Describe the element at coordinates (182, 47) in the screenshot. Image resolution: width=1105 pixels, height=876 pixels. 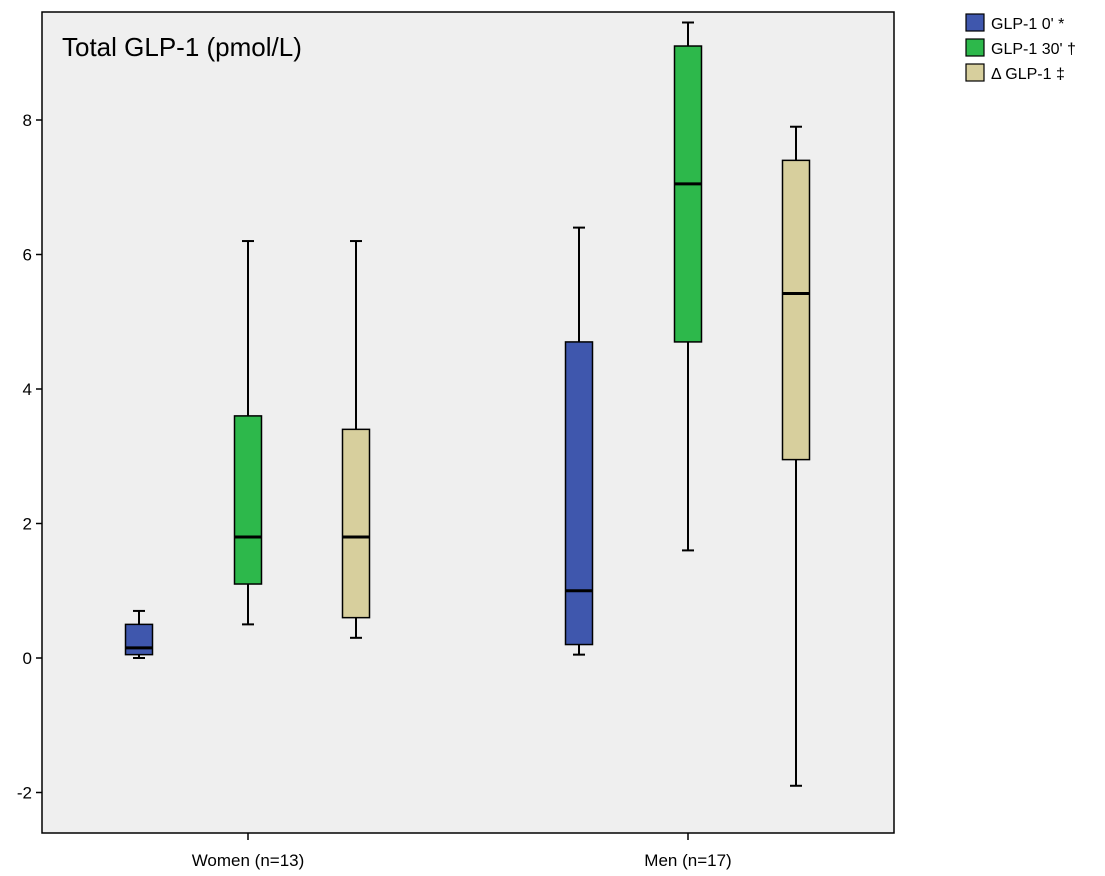
I see `chart-title: Total GLP-1 (pmol/L)` at that location.